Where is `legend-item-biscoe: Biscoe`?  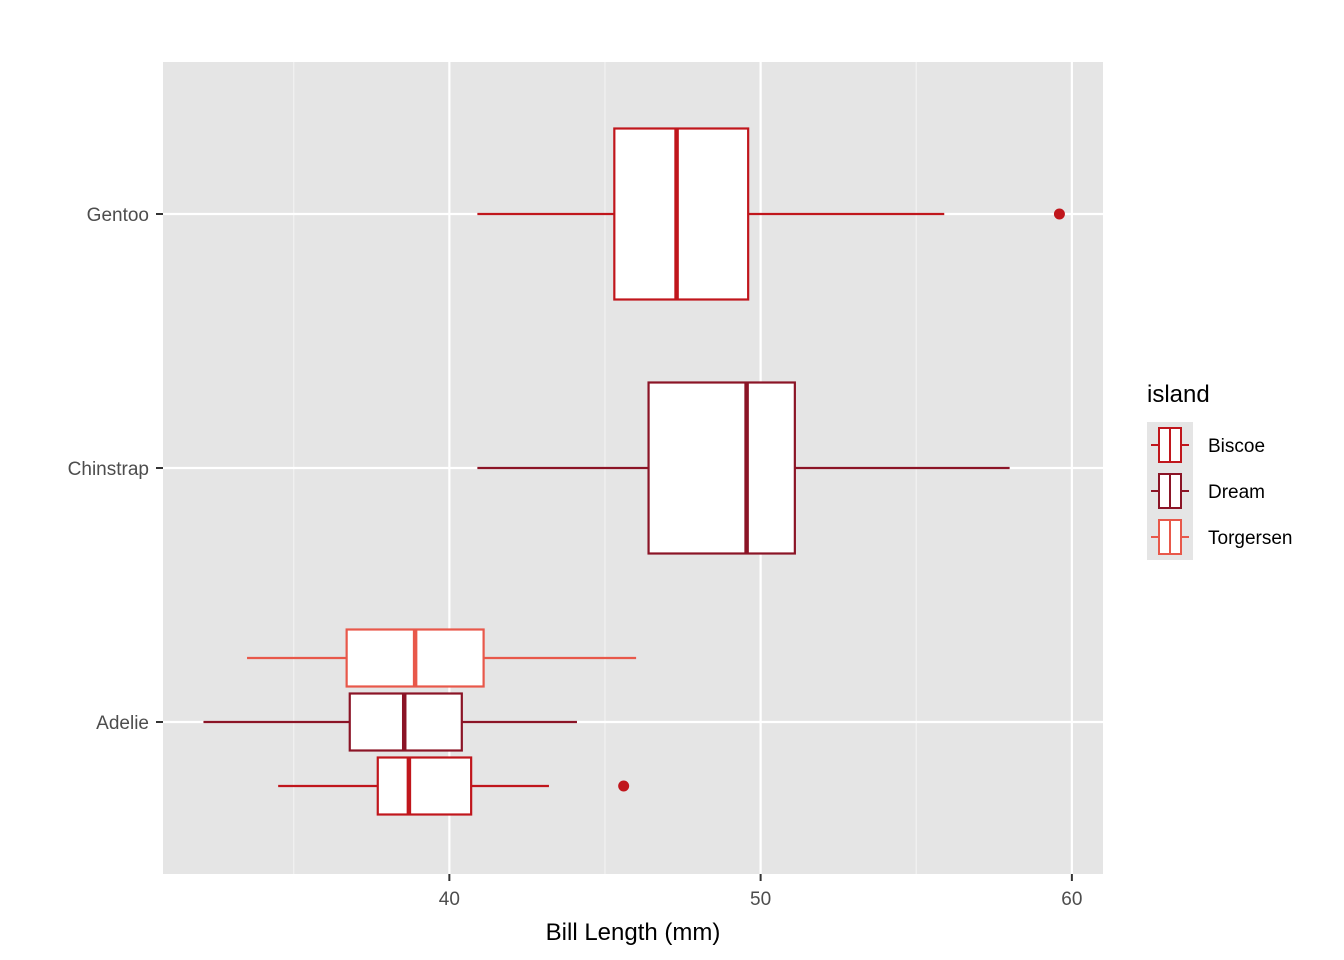 legend-item-biscoe: Biscoe is located at coordinates (1206, 445).